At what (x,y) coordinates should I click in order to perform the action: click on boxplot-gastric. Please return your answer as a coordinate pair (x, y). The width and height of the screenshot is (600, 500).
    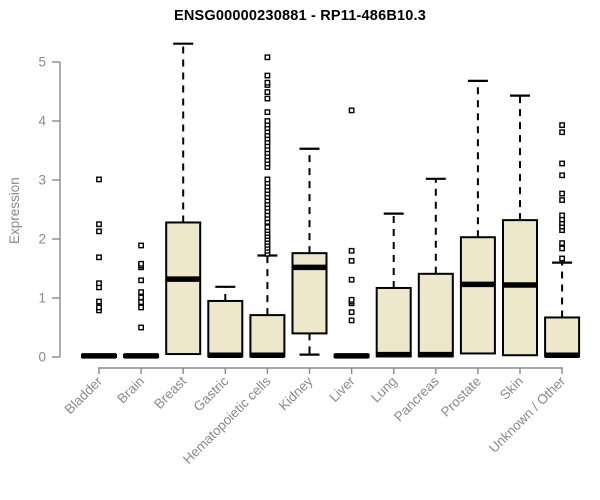
    Looking at the image, I should click on (225, 321).